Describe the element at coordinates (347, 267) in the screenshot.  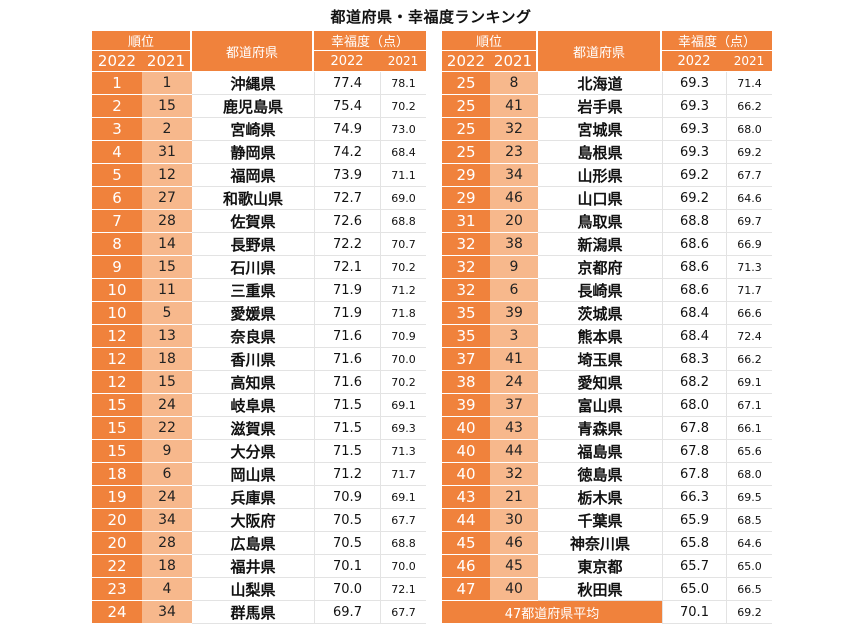
I see `score-2022-cell: 72.1` at that location.